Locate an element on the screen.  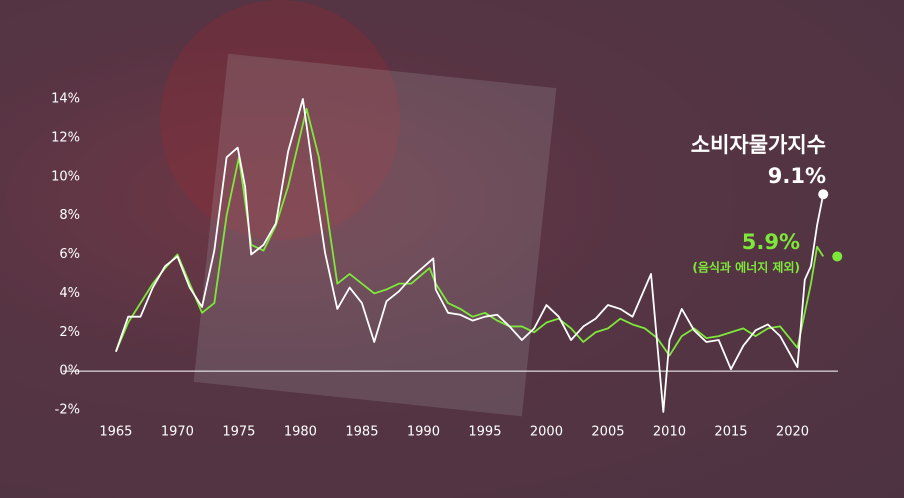
x-tick-label: 1970 is located at coordinates (177, 432).